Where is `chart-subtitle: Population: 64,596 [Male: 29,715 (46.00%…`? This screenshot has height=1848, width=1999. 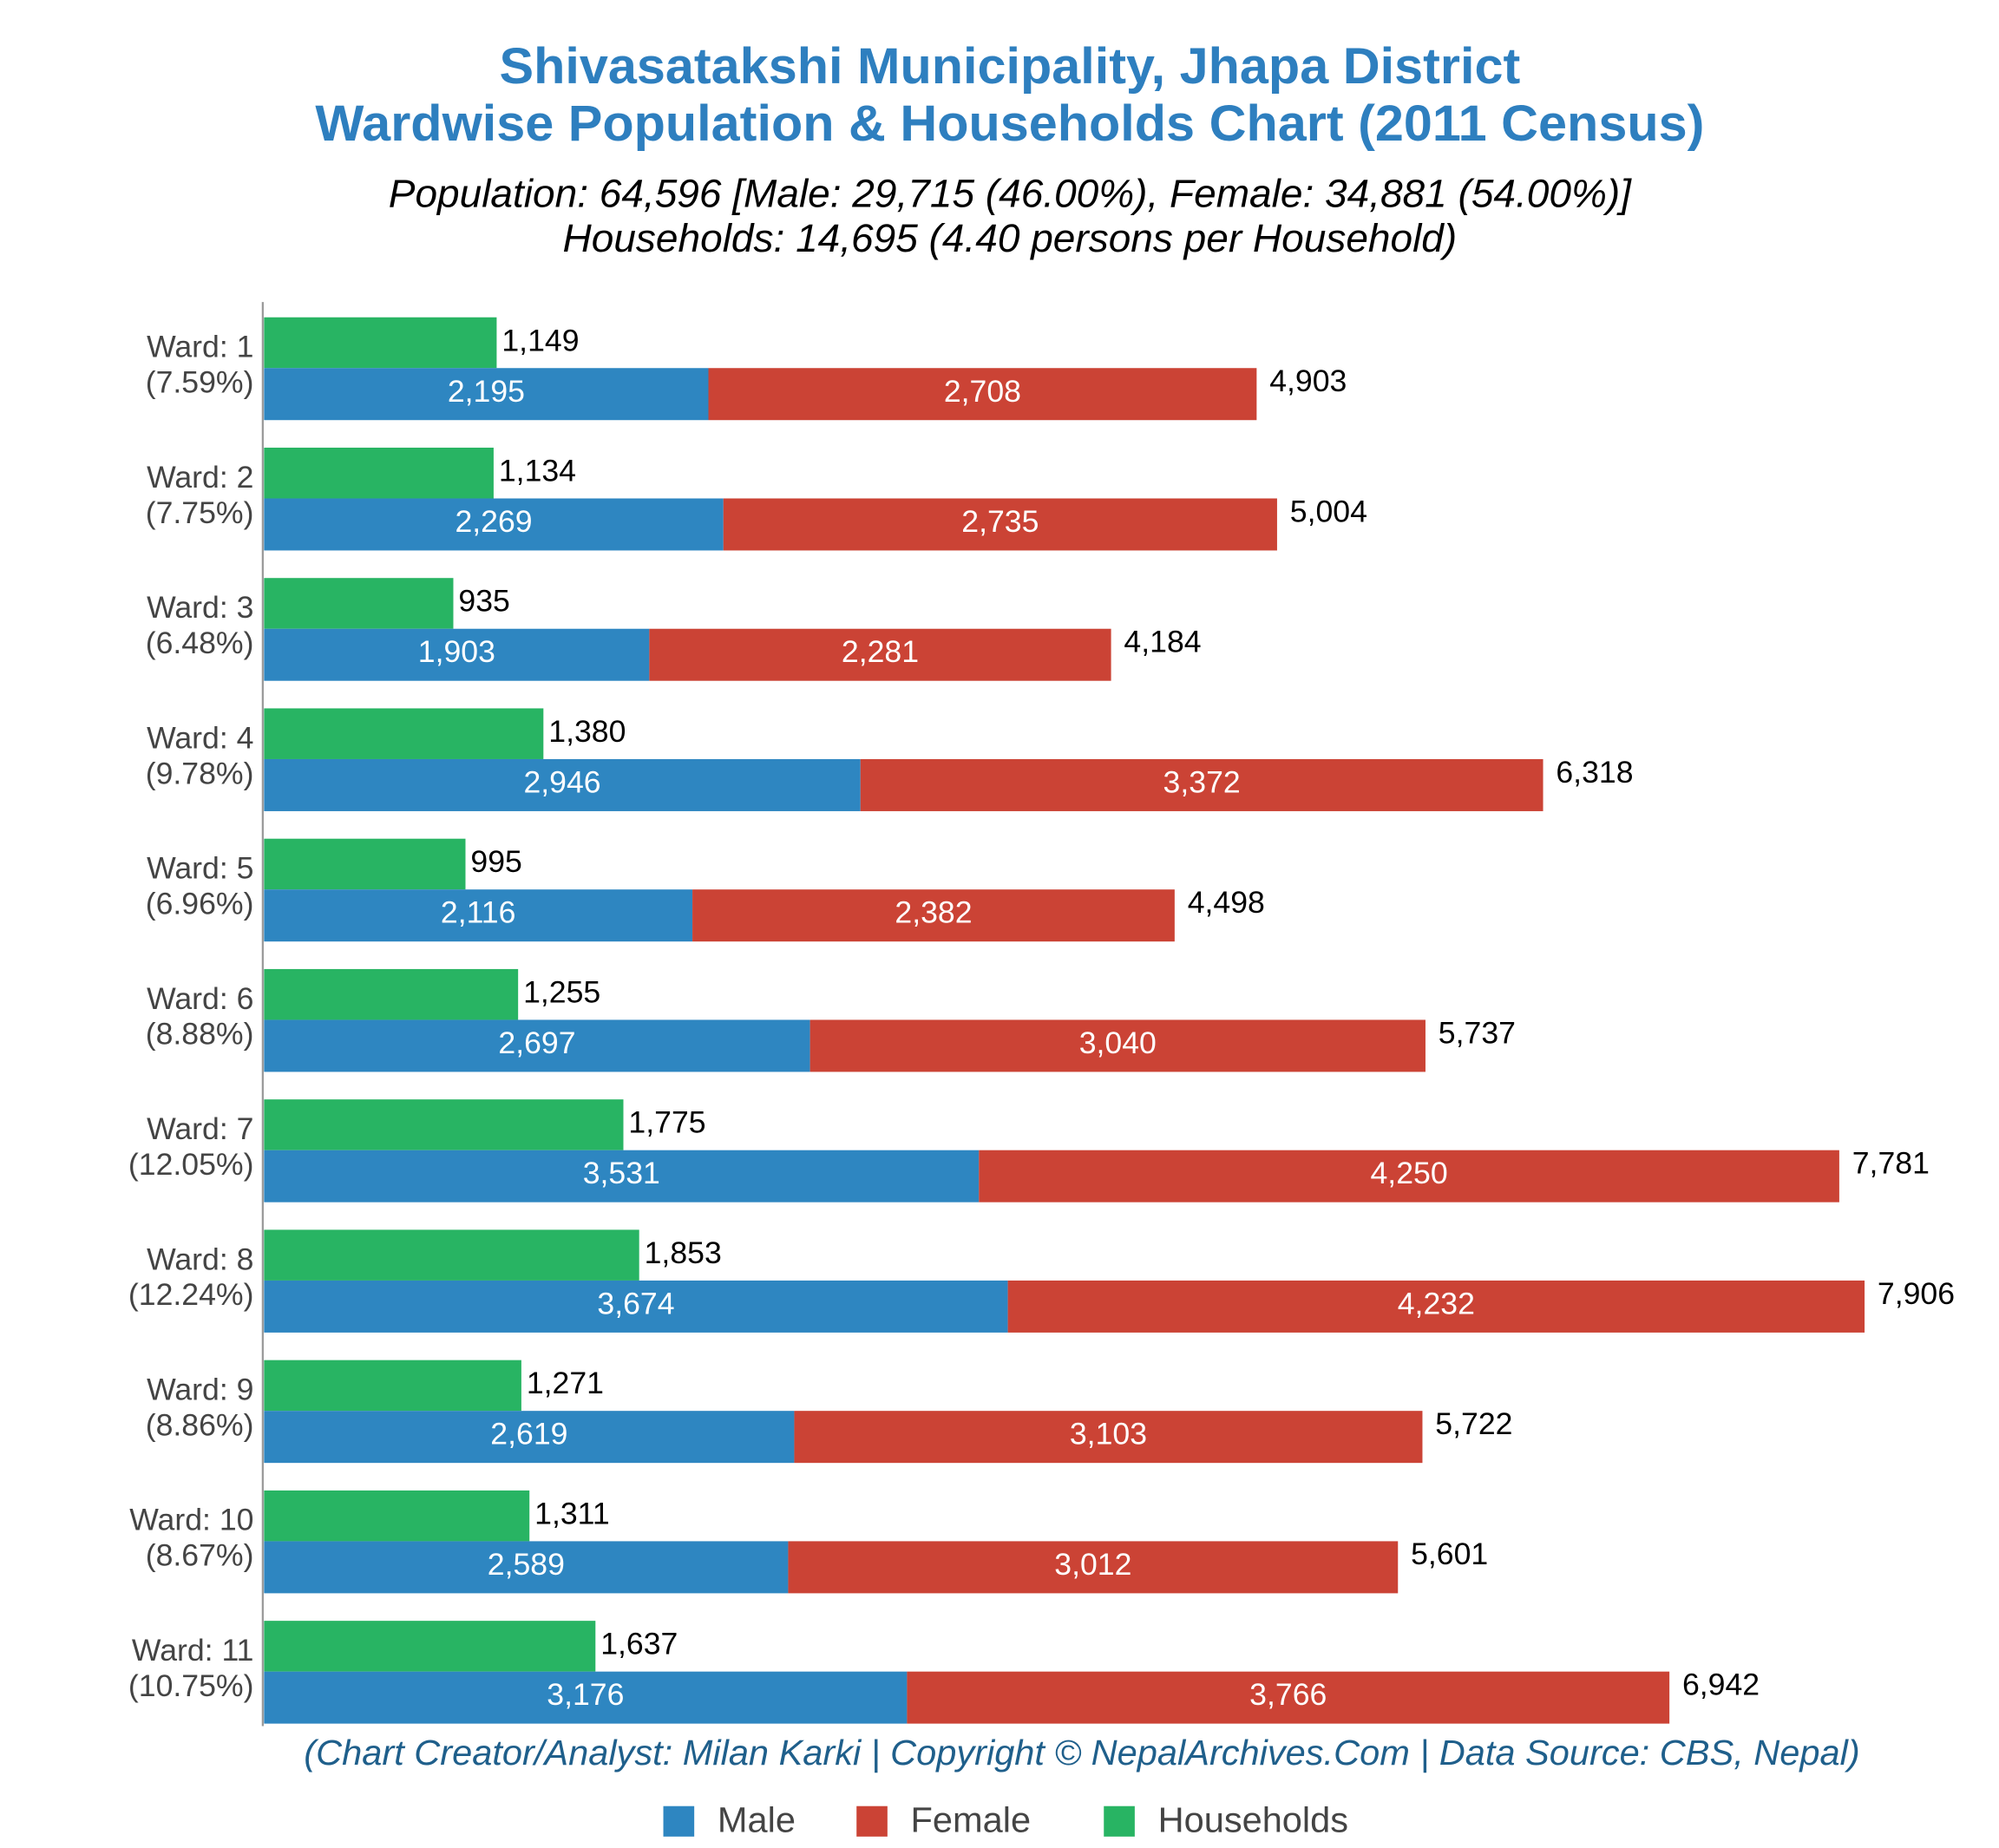 chart-subtitle: Population: 64,596 [Male: 29,715 (46.00%… is located at coordinates (1011, 194).